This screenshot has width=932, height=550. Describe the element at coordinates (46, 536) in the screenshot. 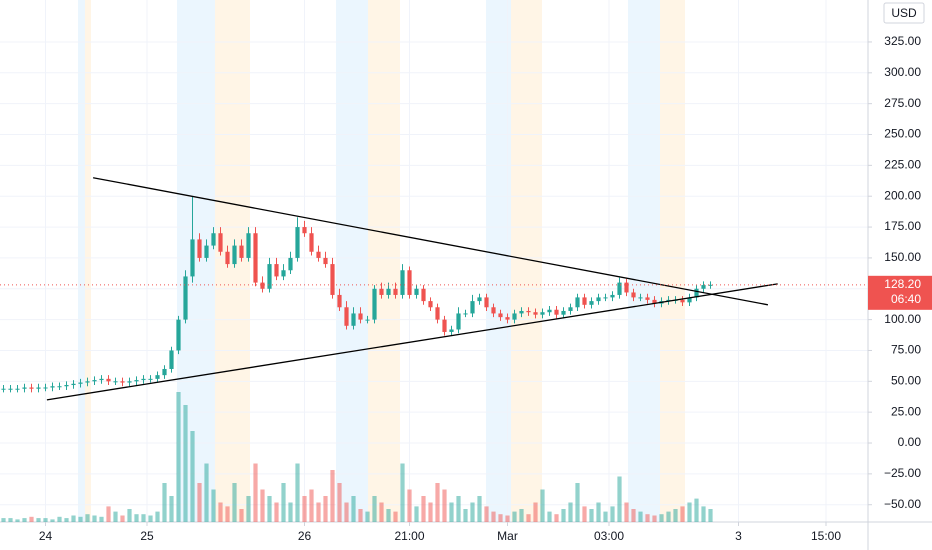

I see `x-tick-label: 24` at that location.